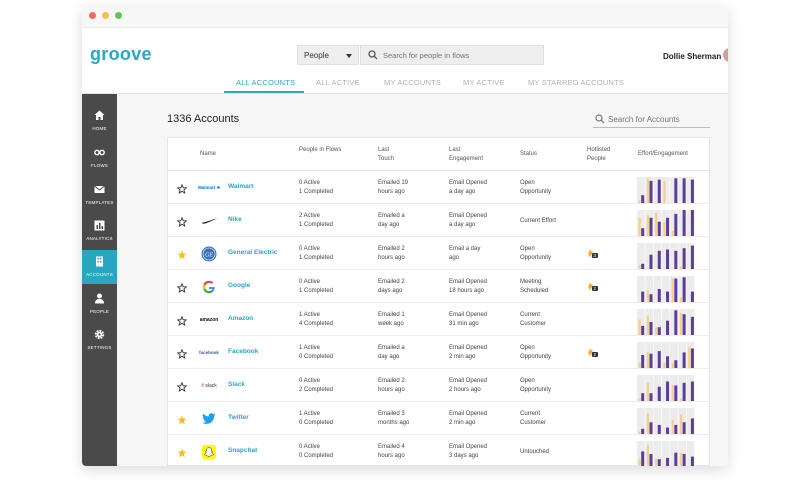 This screenshot has width=800, height=488. What do you see at coordinates (592, 255) in the screenshot?
I see `hotlisted-people-badge: 3` at bounding box center [592, 255].